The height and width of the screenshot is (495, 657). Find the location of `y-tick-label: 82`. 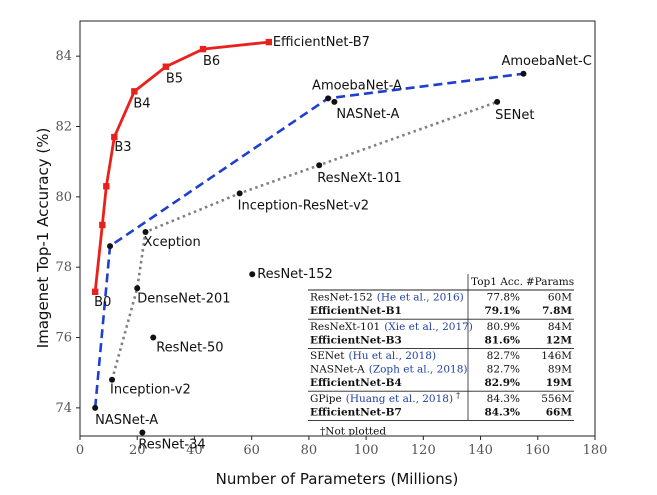

y-tick-label: 82 is located at coordinates (63, 127).